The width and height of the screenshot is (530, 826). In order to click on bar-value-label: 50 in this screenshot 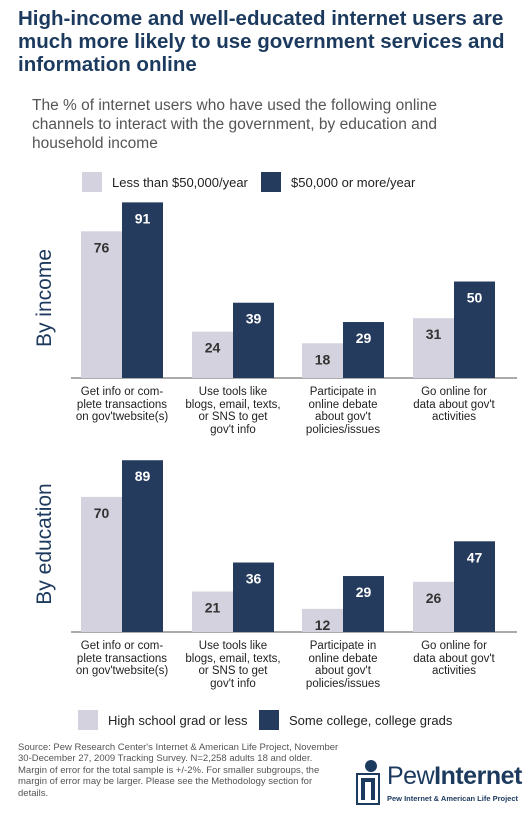, I will do `click(475, 298)`.